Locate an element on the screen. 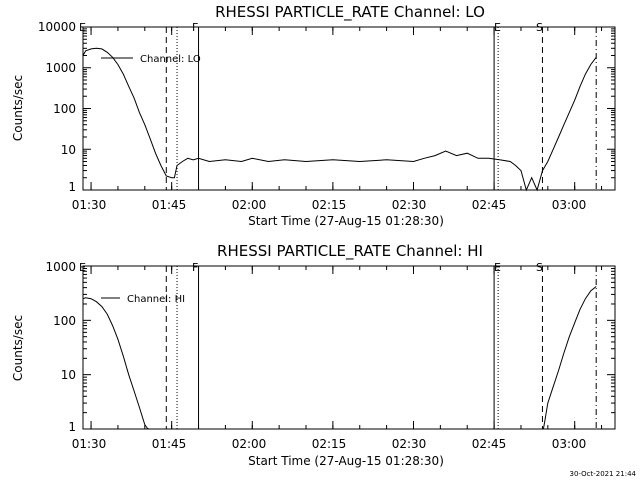  y-tick-labels-hi: 1 10 100 1000 is located at coordinates (60, 347).